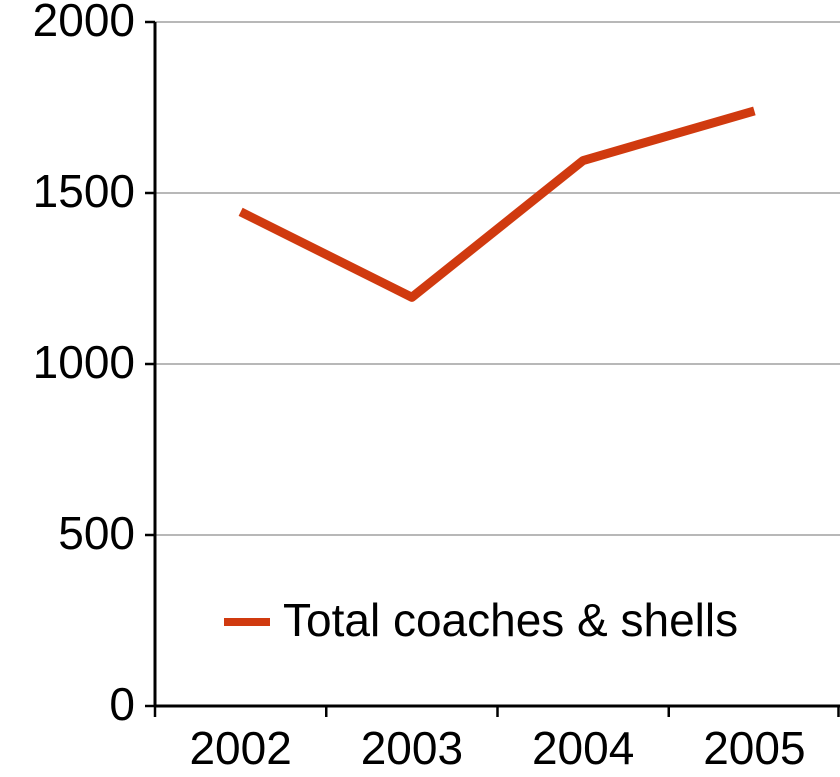 This screenshot has width=840, height=777. I want to click on y-tick-label: 1500, so click(84, 191).